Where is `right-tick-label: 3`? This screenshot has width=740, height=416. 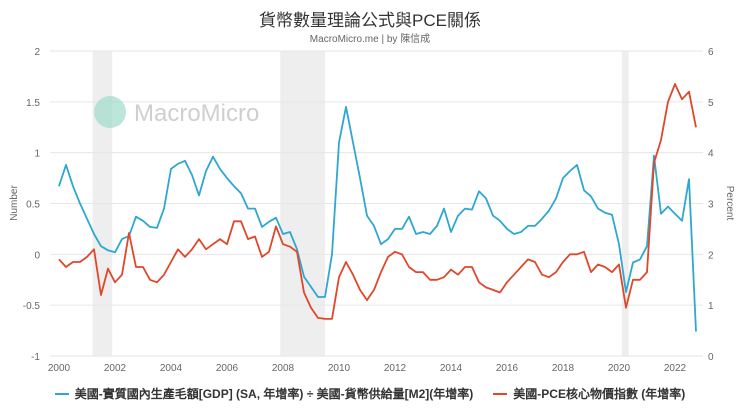
right-tick-label: 3 is located at coordinates (711, 205).